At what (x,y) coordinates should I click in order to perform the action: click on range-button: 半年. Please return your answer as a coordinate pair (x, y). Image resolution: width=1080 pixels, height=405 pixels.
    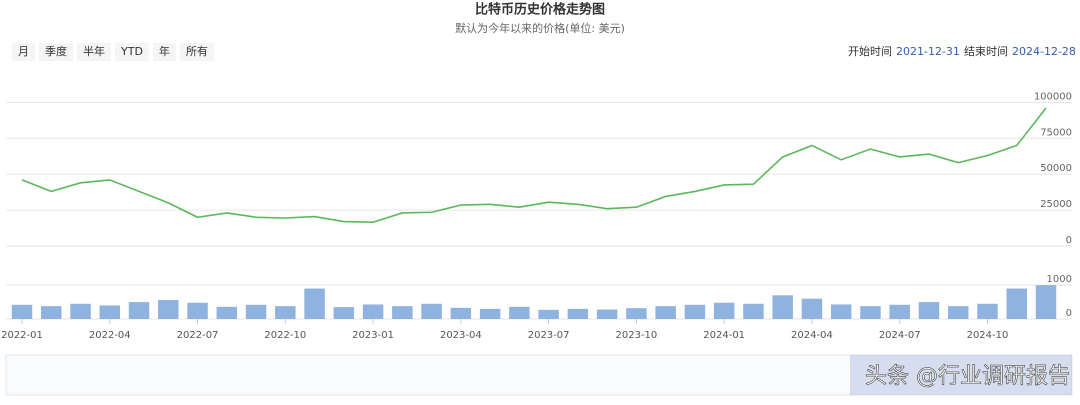
    Looking at the image, I should click on (94, 51).